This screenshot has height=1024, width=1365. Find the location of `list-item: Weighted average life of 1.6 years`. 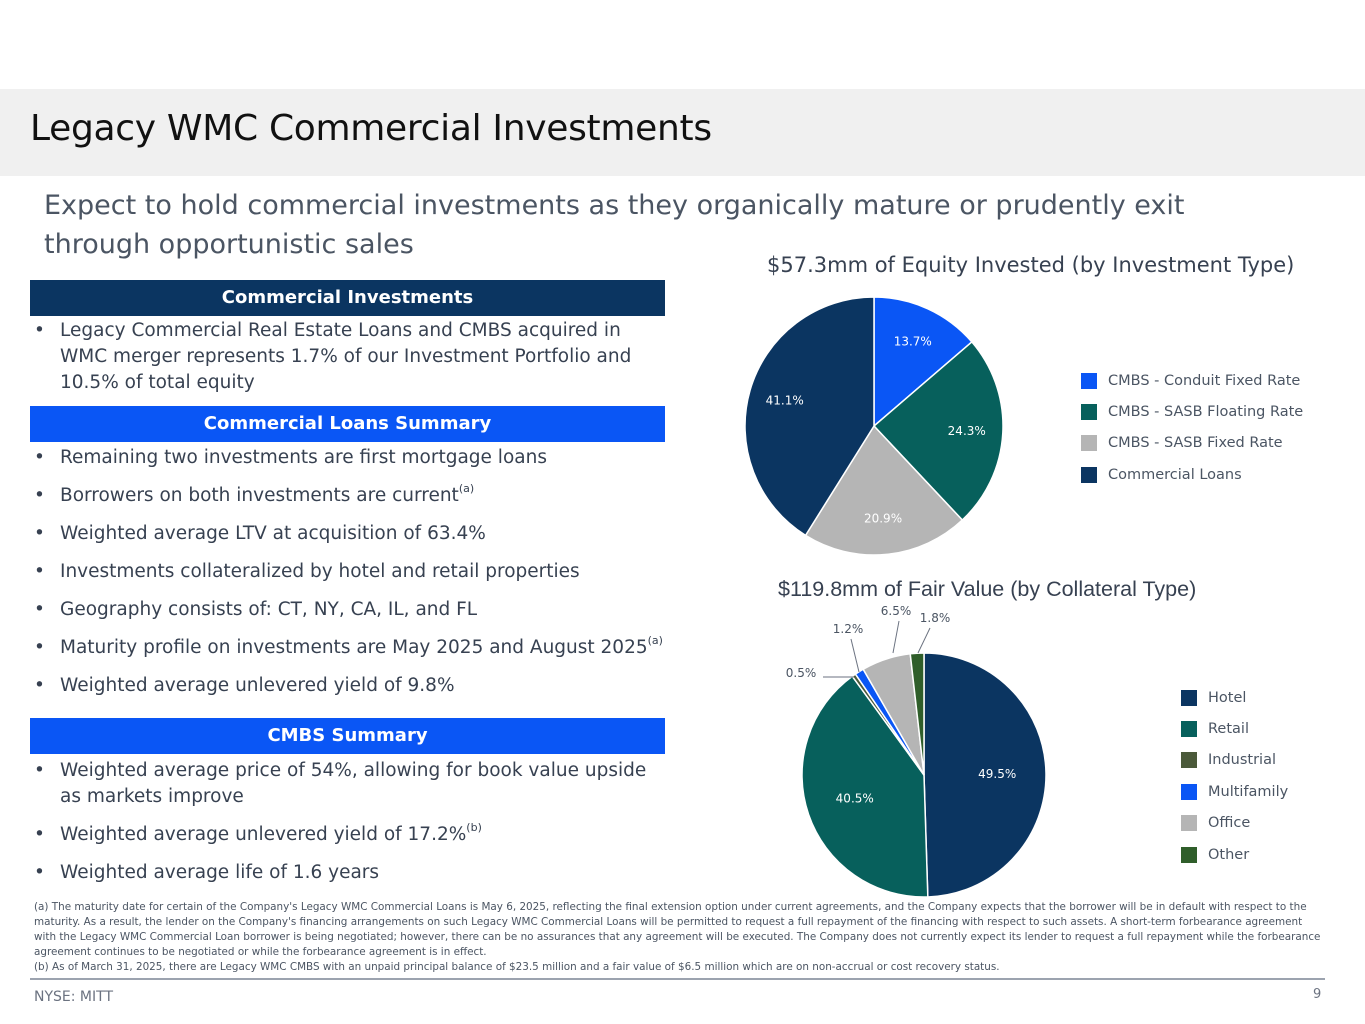

list-item: Weighted average life of 1.6 years is located at coordinates (350, 873).